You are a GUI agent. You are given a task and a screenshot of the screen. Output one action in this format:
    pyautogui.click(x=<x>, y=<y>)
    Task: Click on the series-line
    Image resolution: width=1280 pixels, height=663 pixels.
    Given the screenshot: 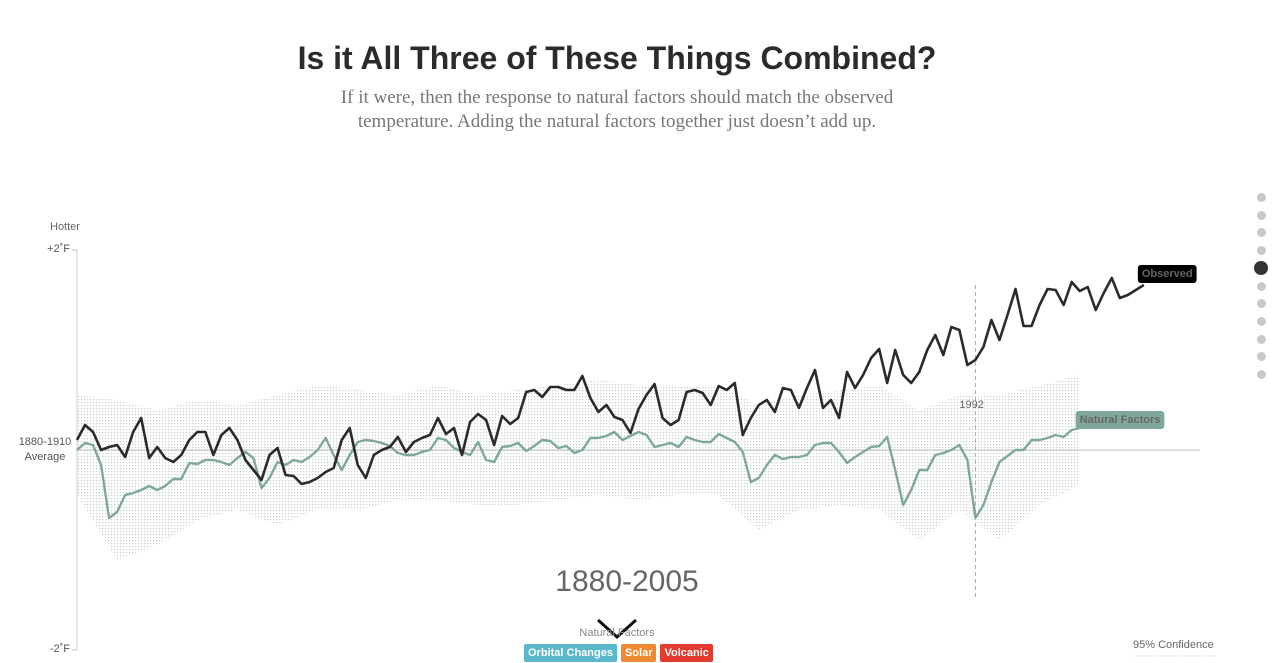 What is the action you would take?
    pyautogui.click(x=578, y=473)
    